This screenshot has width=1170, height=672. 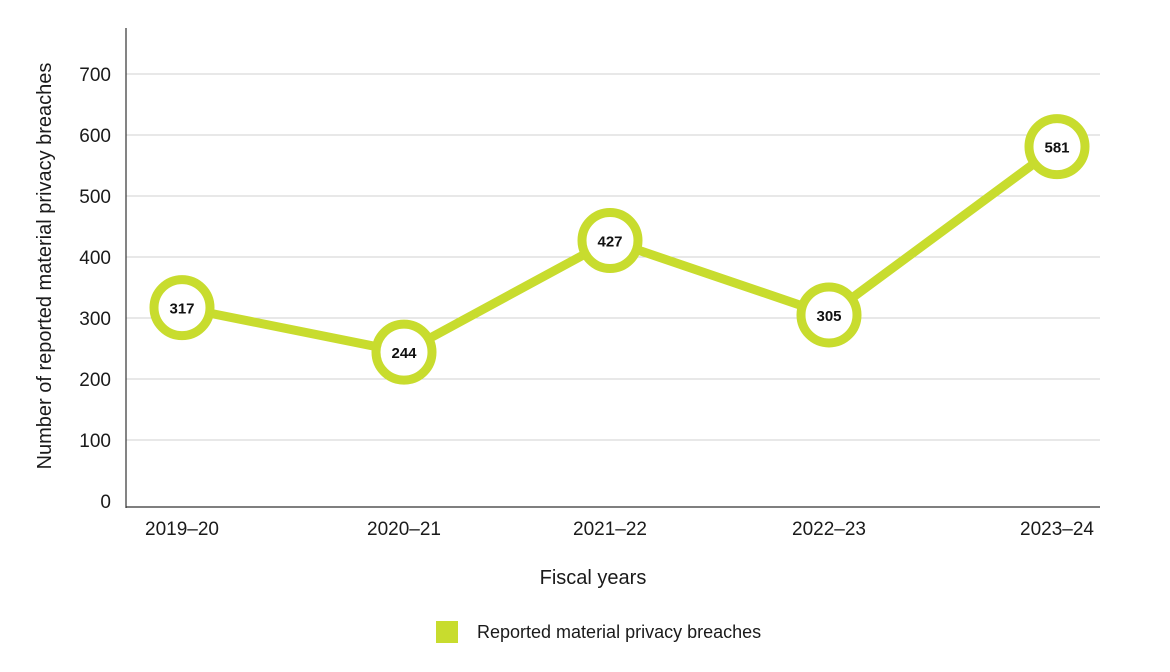 What do you see at coordinates (593, 578) in the screenshot?
I see `x-axis-title: Fiscal years` at bounding box center [593, 578].